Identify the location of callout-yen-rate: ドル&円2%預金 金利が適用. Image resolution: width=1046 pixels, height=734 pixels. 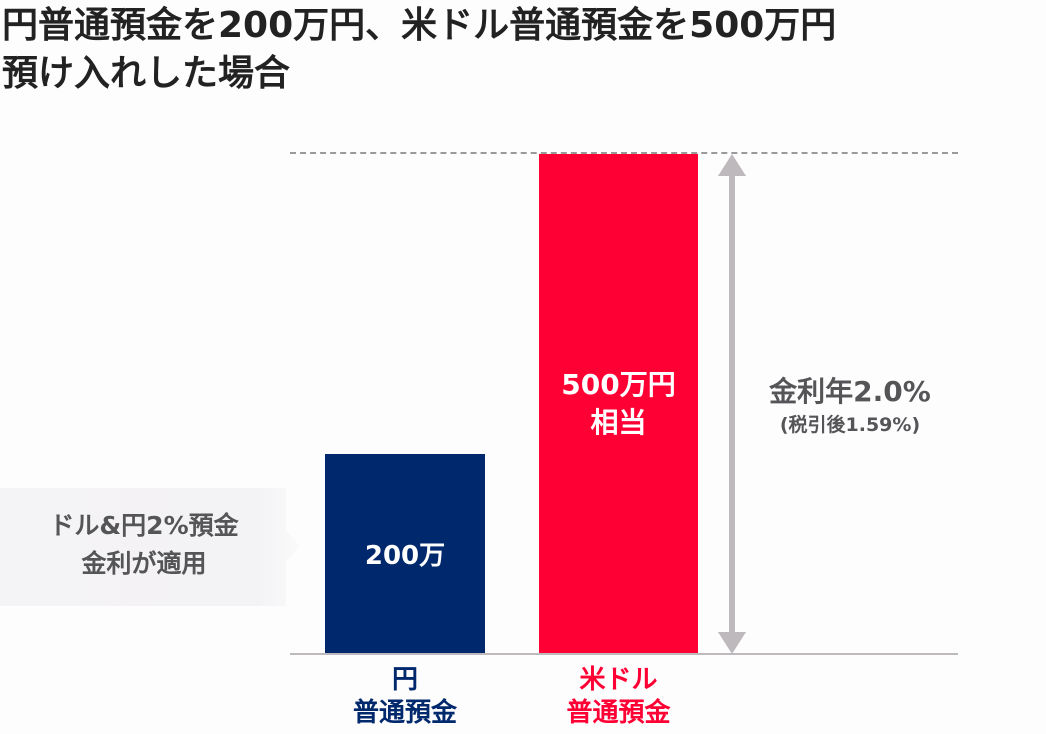
(150, 547).